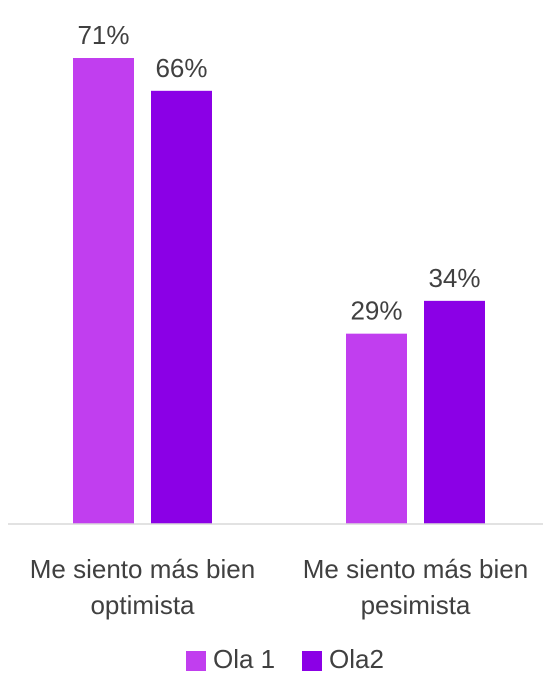 The image size is (543, 681). What do you see at coordinates (356, 659) in the screenshot?
I see `legend-label-ola2: Ola2` at bounding box center [356, 659].